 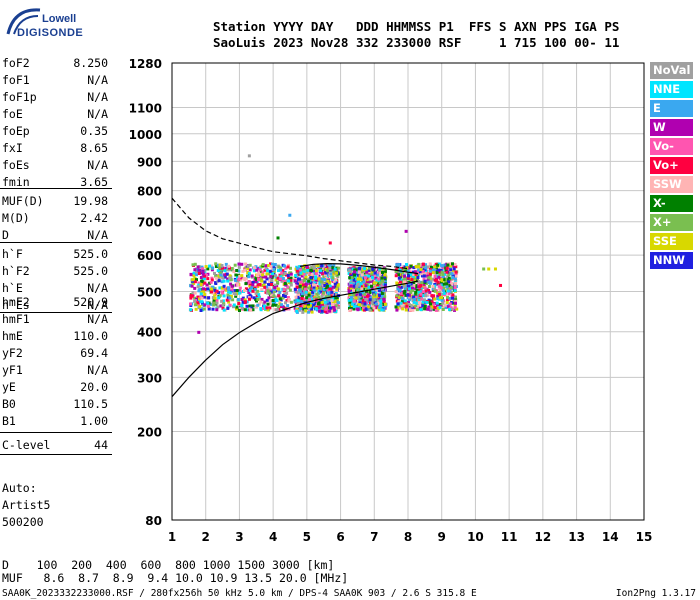 I want to click on param-row: D N/A, so click(x=55, y=235).